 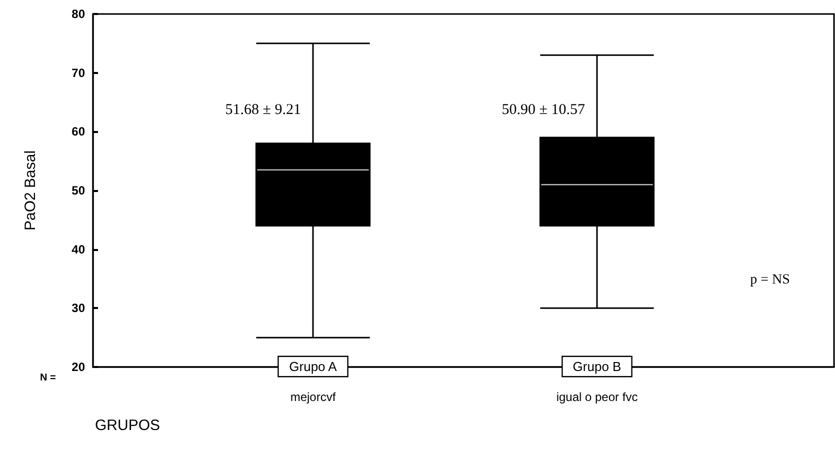 I want to click on x-axis-title: GRUPOS, so click(x=127, y=425).